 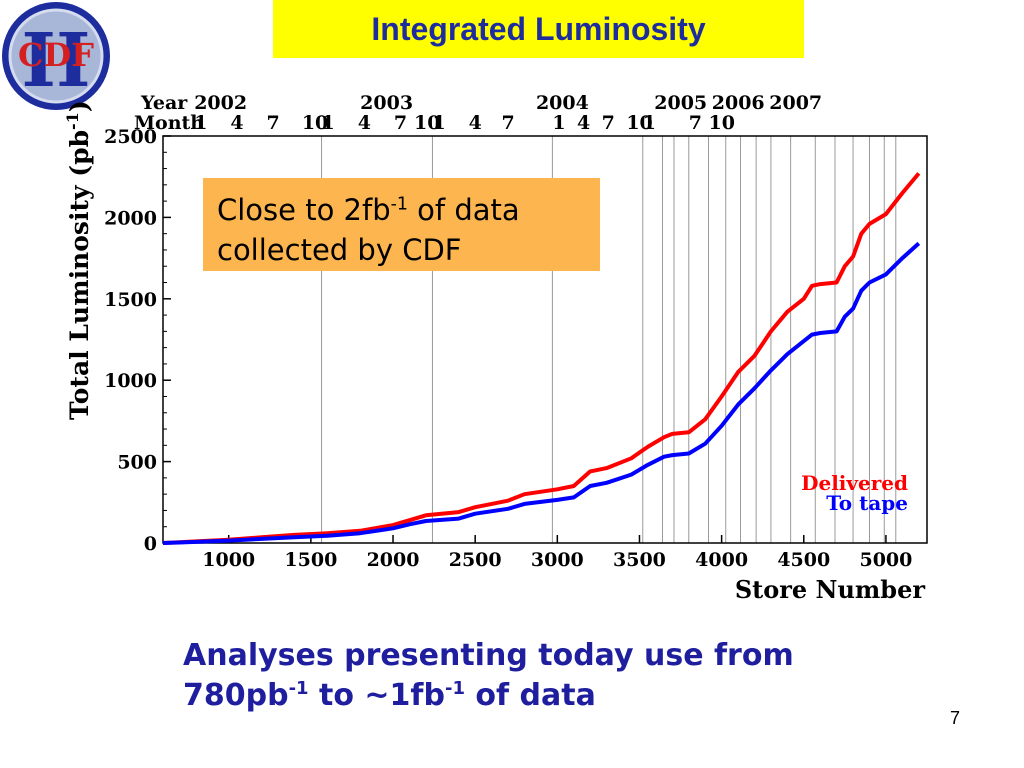 I want to click on x-tick-label: 1500, so click(x=310, y=560).